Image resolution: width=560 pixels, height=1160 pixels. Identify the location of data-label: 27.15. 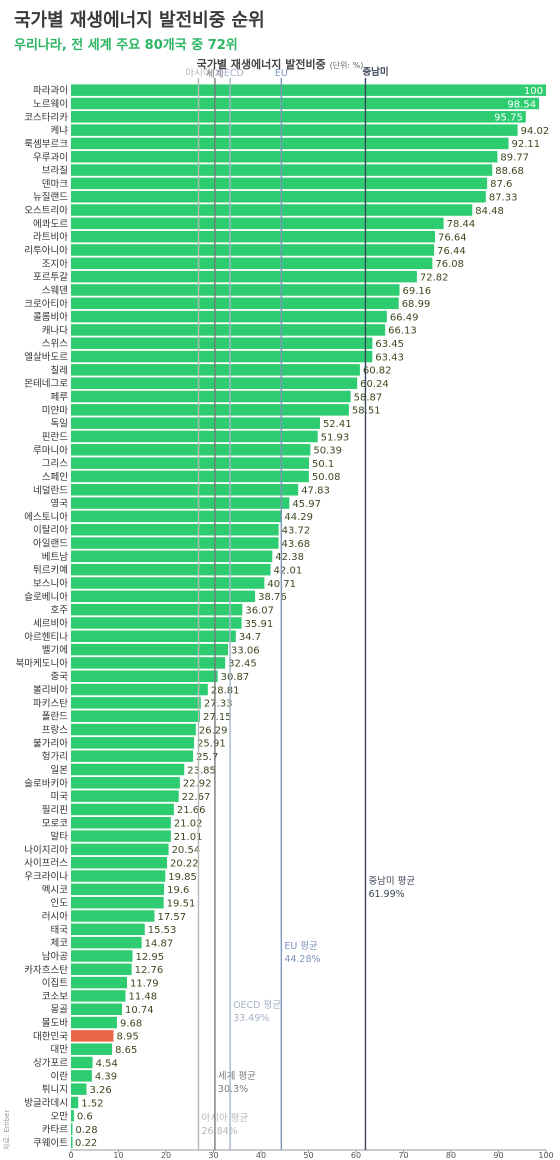
(217, 717).